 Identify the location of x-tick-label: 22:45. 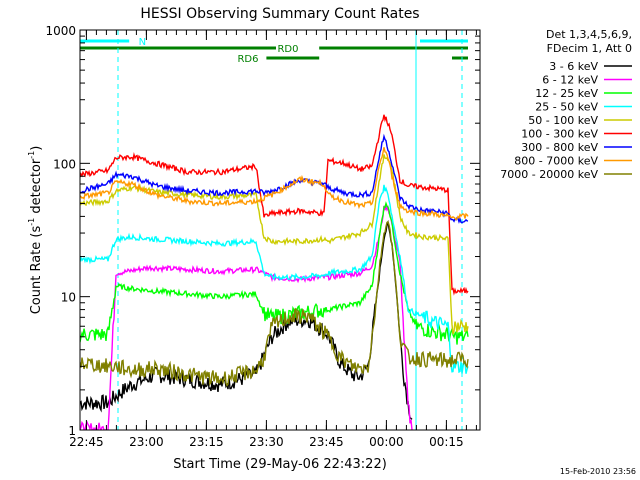
(86, 442).